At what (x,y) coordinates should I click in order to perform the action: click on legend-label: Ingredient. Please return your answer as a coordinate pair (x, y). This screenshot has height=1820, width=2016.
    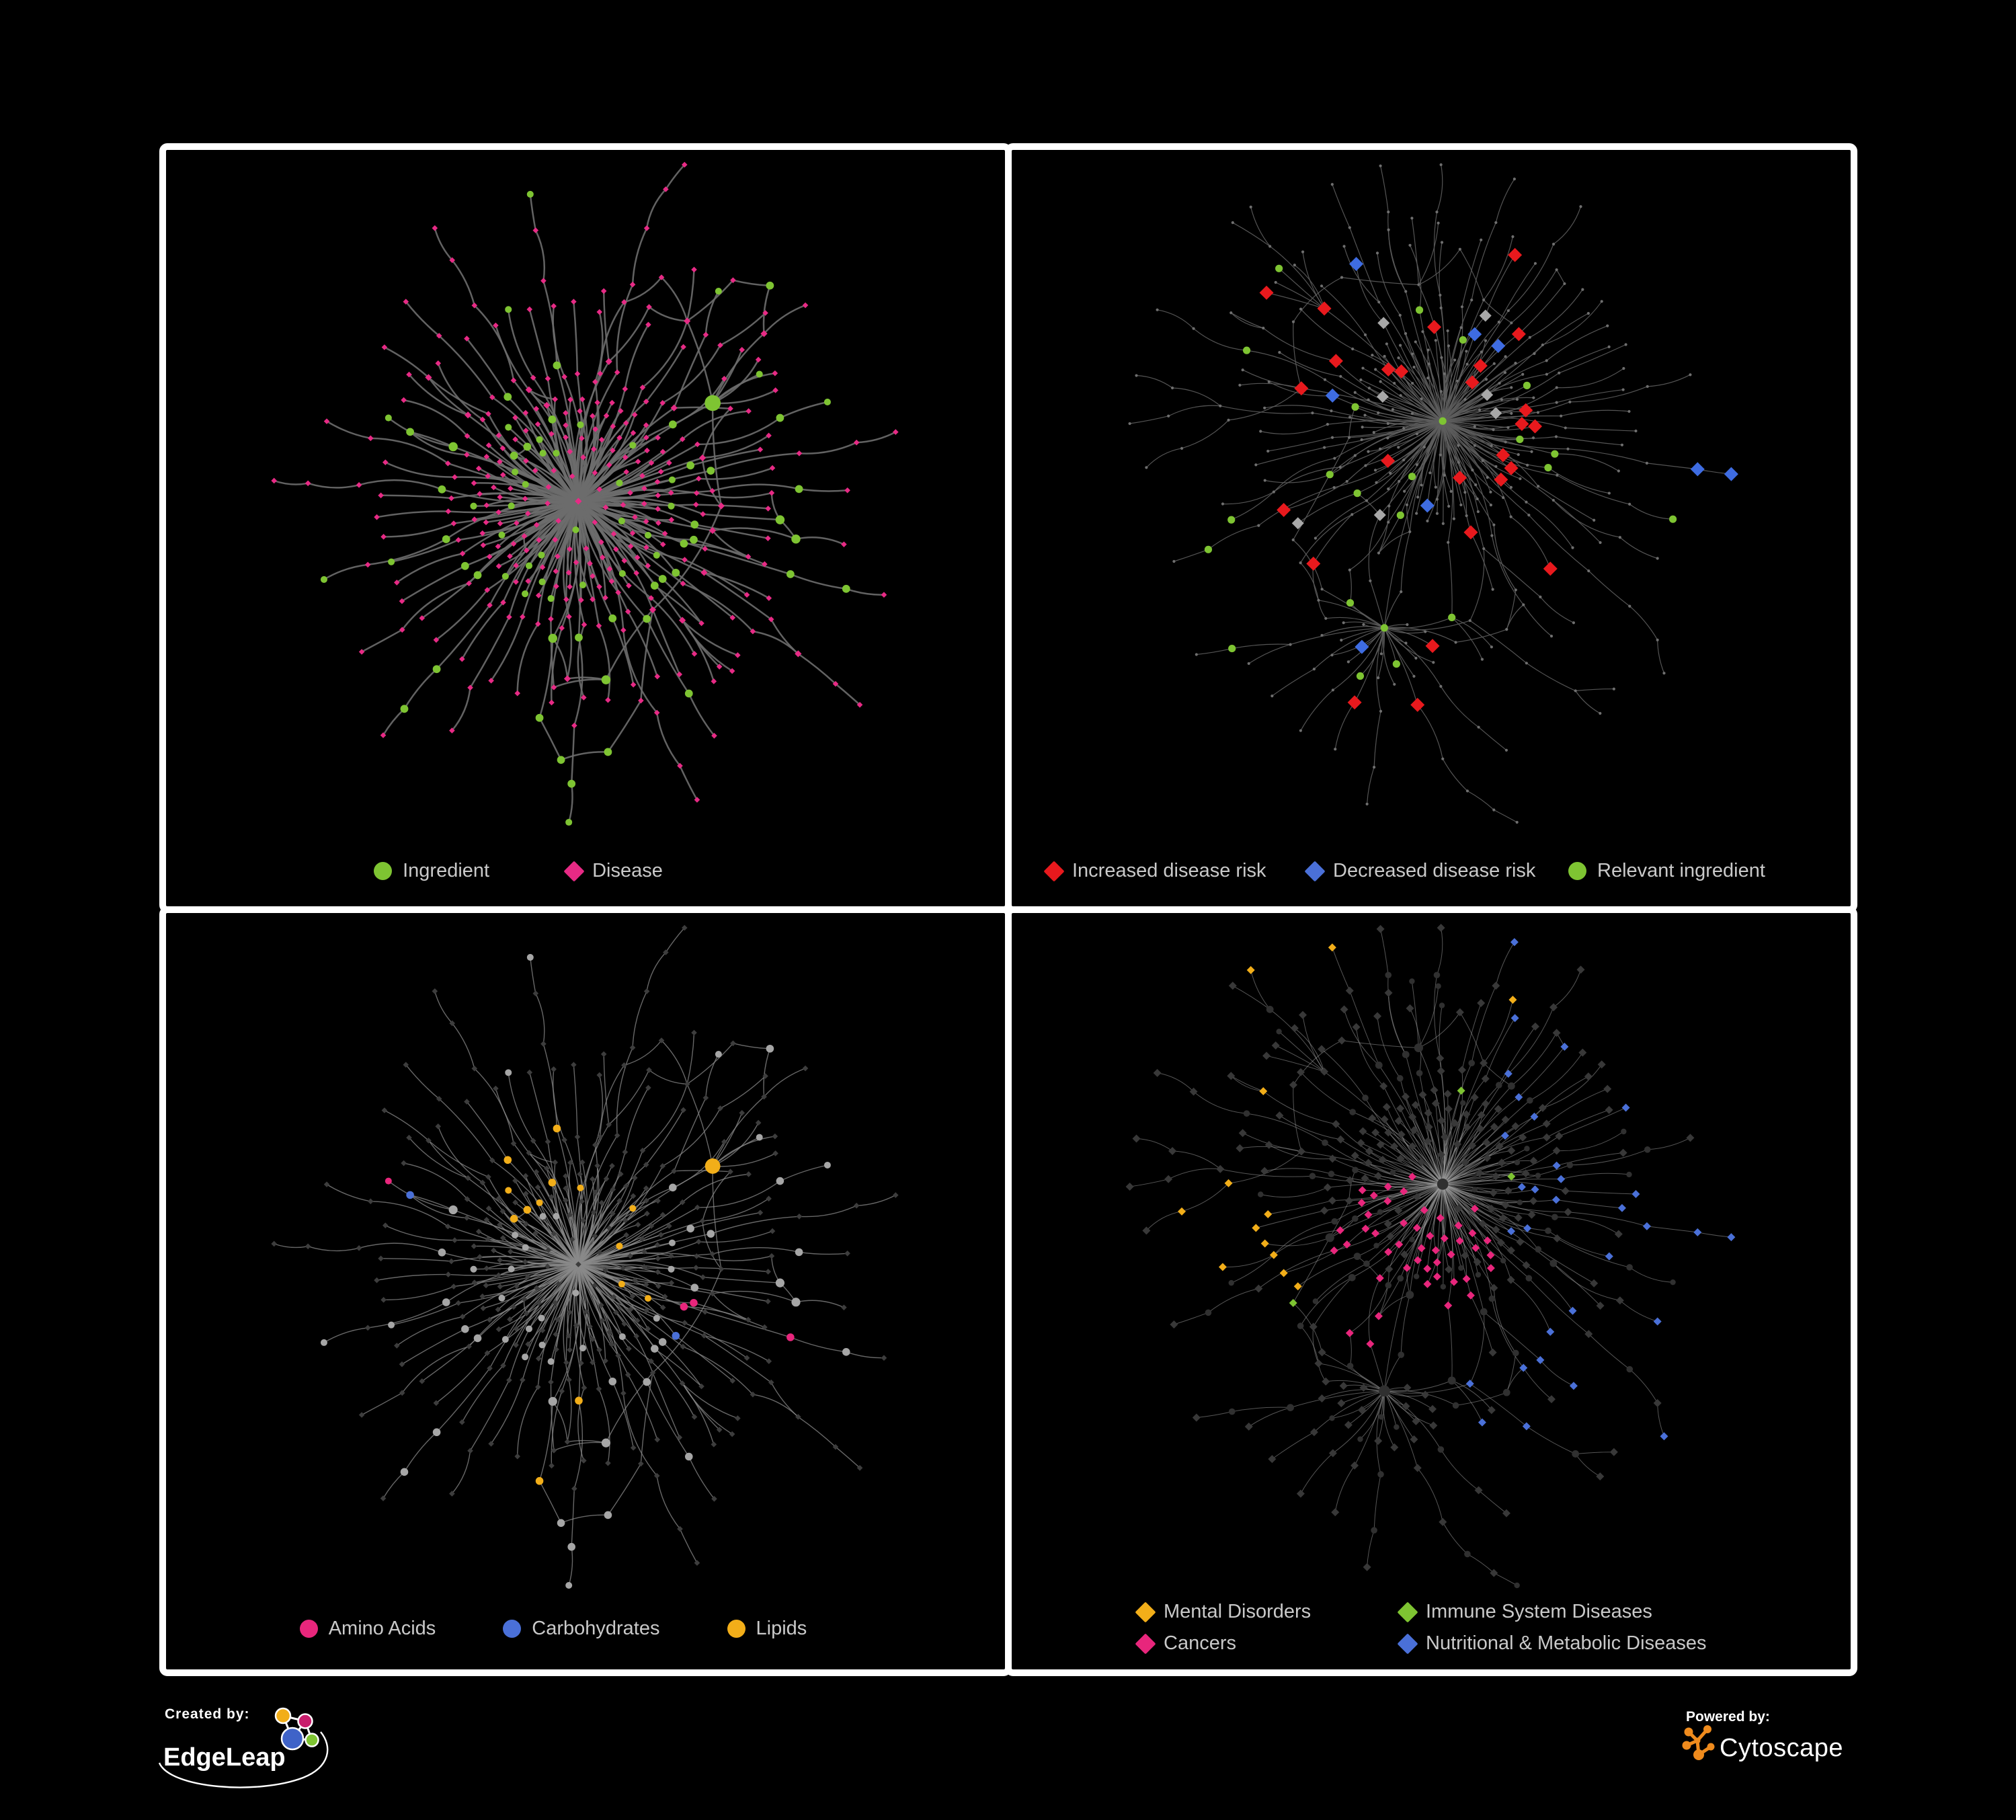
    Looking at the image, I should click on (446, 870).